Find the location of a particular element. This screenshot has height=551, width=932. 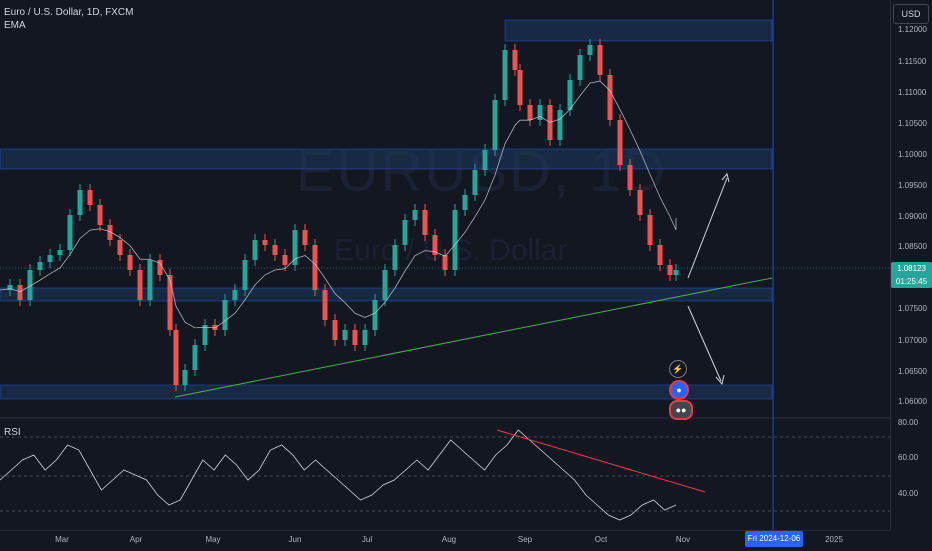

ascending-trendline is located at coordinates (473, 337).